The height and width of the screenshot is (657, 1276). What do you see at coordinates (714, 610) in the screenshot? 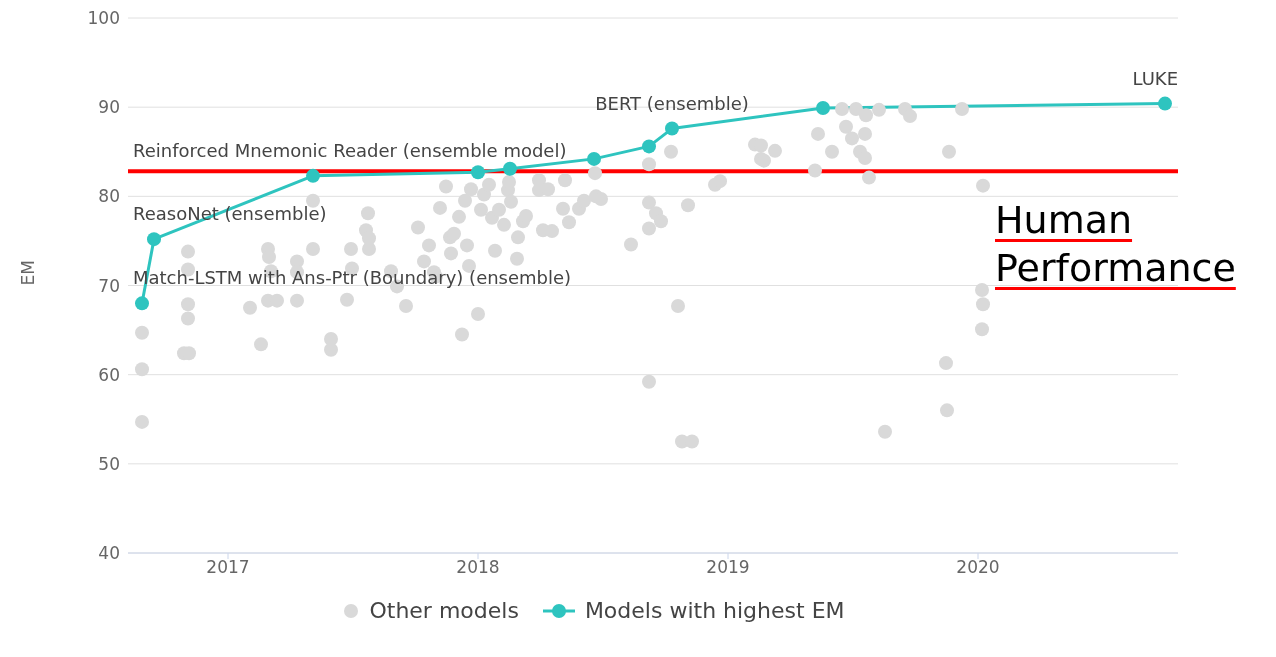
I see `legend-label: Models with highest EM` at bounding box center [714, 610].